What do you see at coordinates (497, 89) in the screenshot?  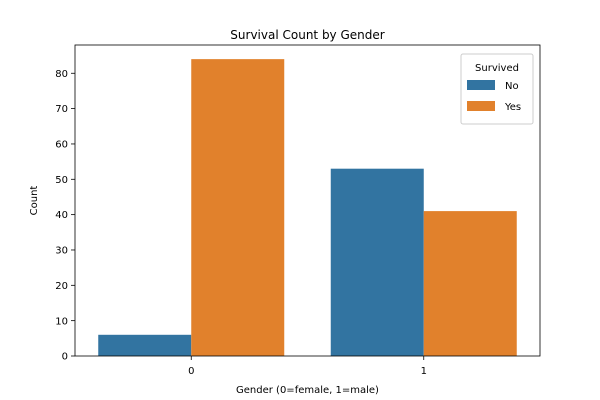 I see `legend: Survived No Yes` at bounding box center [497, 89].